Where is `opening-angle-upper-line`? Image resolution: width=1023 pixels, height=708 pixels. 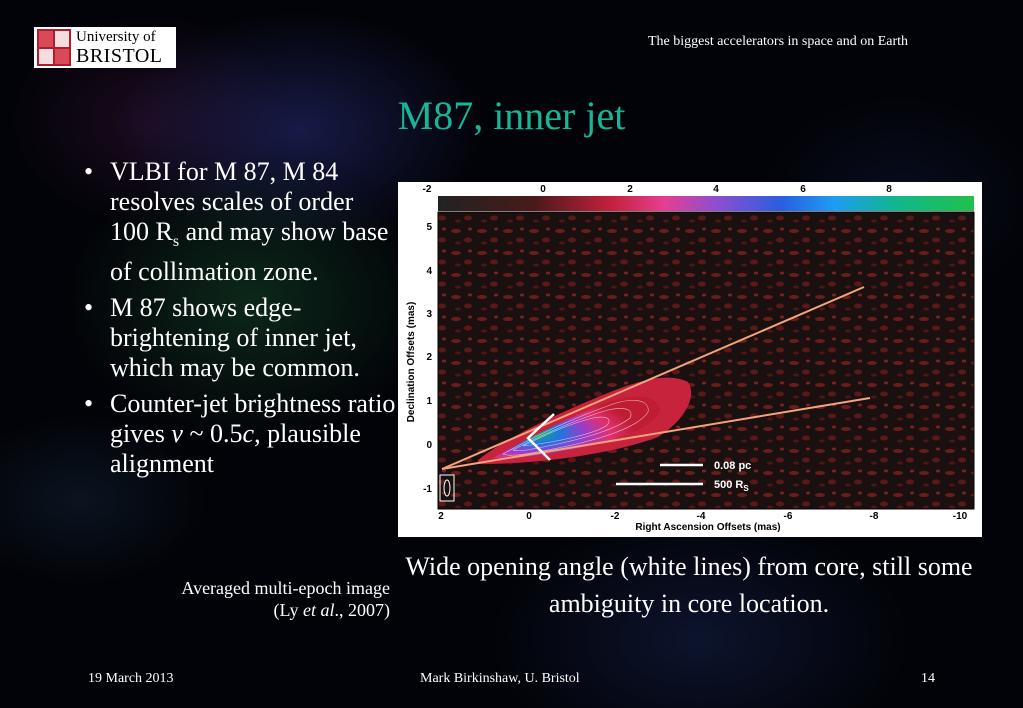
opening-angle-upper-line is located at coordinates (653, 378).